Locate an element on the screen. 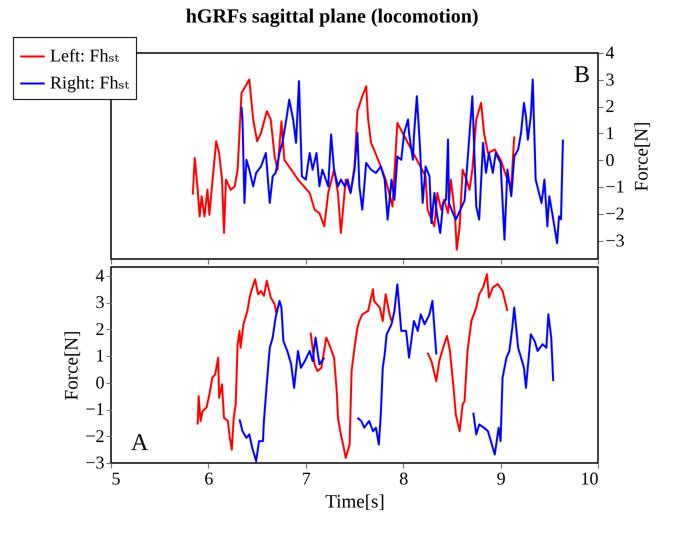  y-tick-label: 1 is located at coordinates (100, 356).